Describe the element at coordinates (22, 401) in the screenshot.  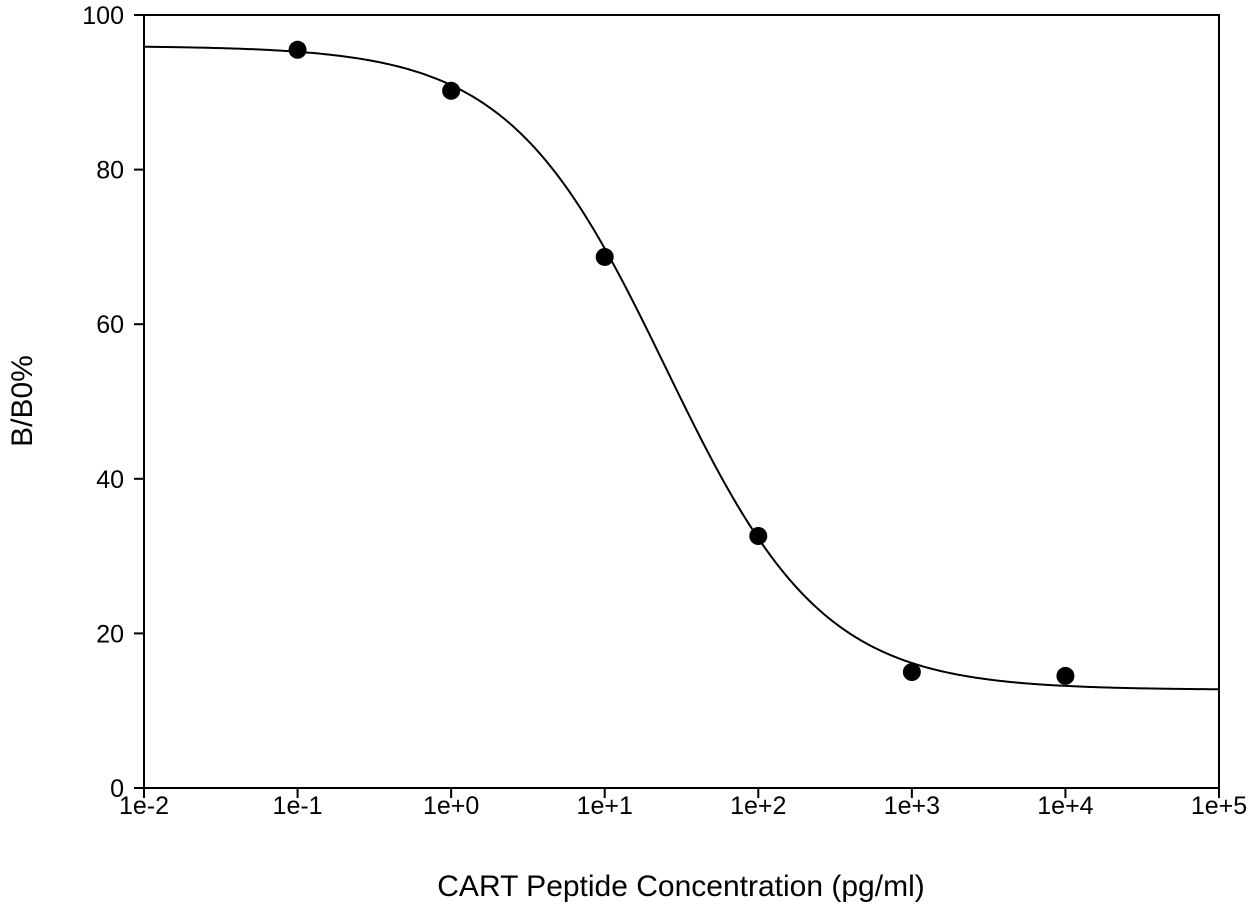
I see `y-axis-title: B/B0%` at that location.